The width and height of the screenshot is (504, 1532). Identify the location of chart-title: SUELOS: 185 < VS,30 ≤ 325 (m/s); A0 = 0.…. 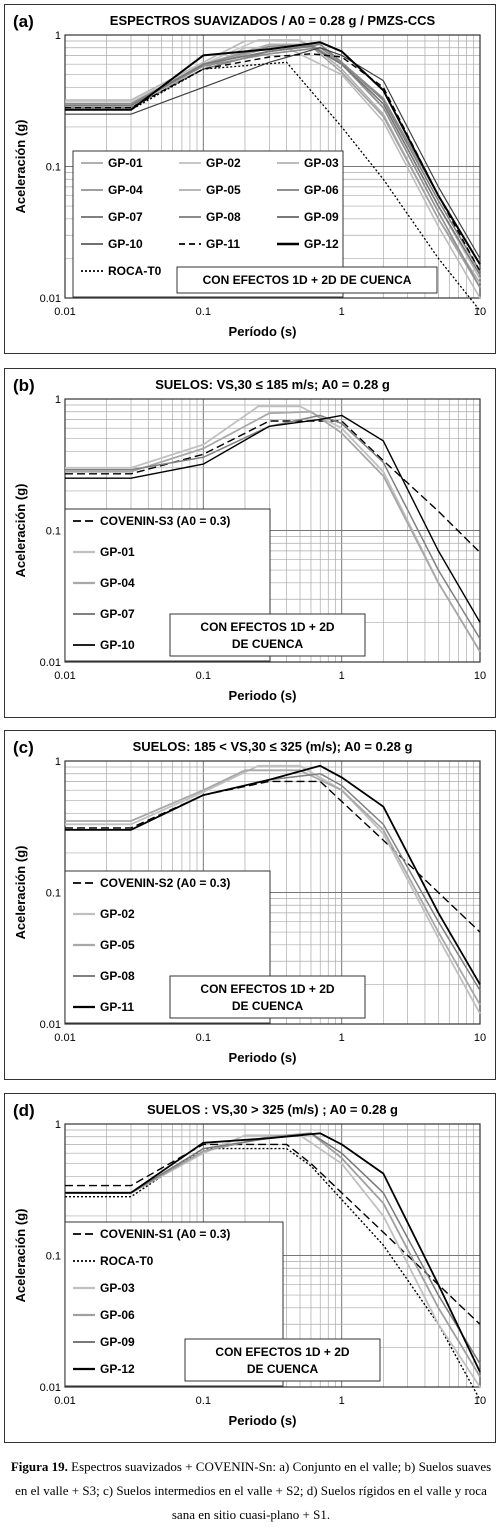
(273, 746).